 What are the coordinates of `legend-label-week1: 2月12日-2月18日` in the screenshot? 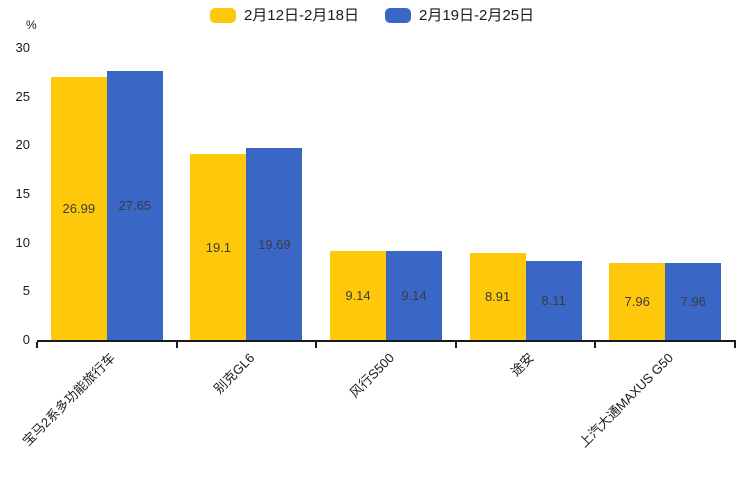 It's located at (301, 15).